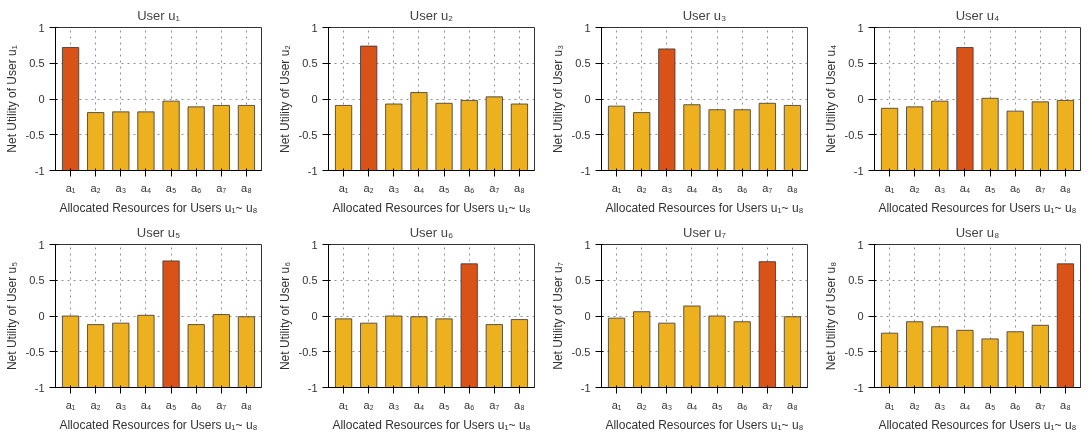 Image resolution: width=1092 pixels, height=434 pixels. Describe the element at coordinates (704, 15) in the screenshot. I see `chart-title: User u₃` at that location.